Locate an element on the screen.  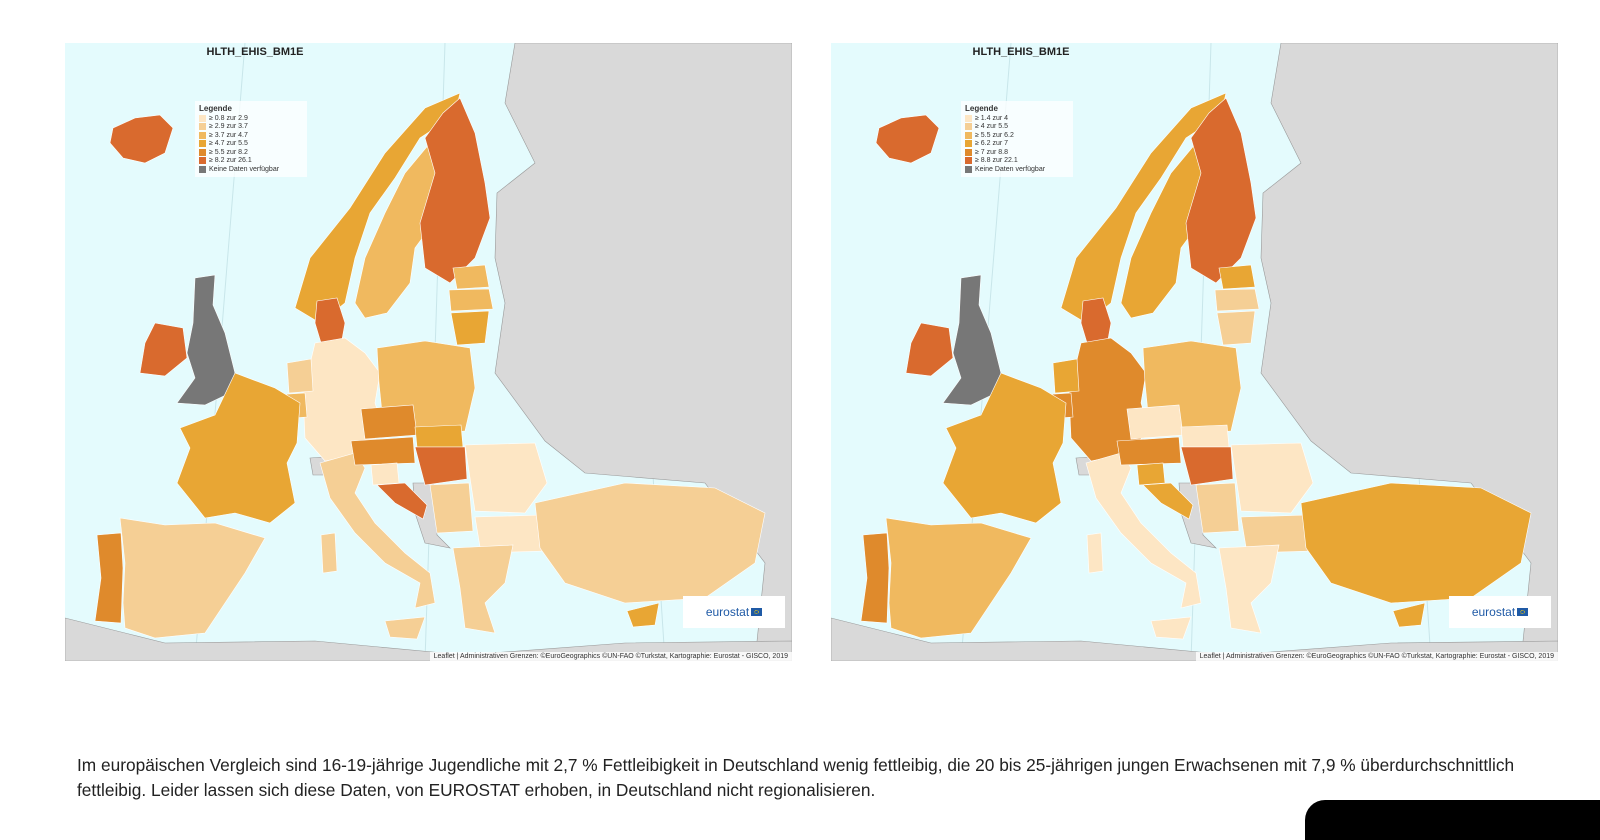
legend-item: ≥ 6.2 zur 7 is located at coordinates (1017, 144).